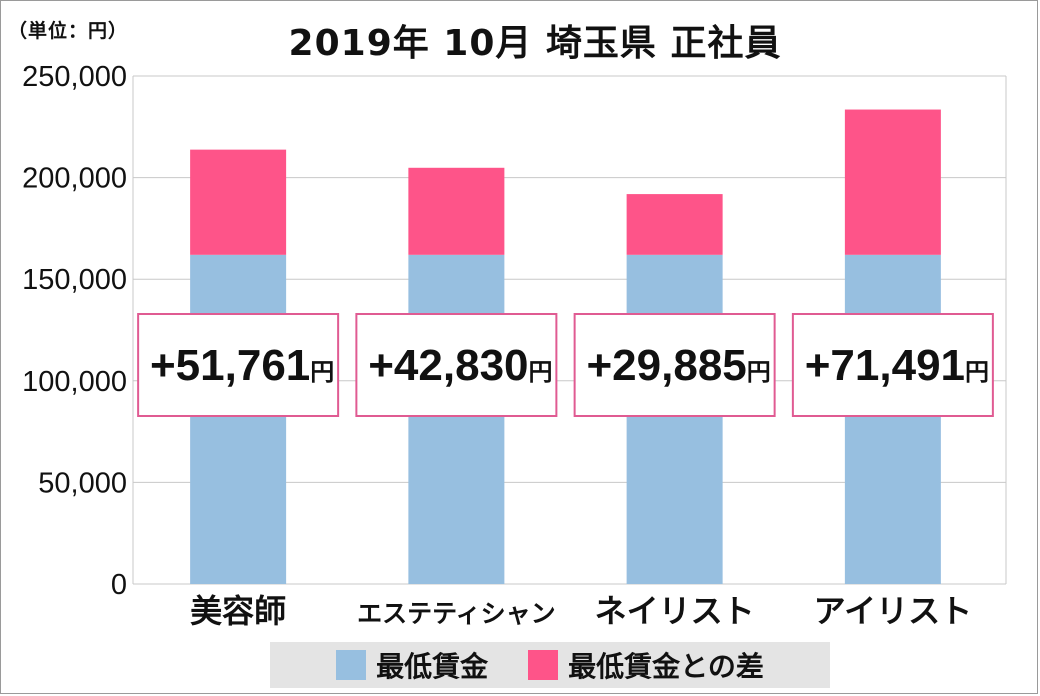  I want to click on legend-item-min-wage: 最低賃金, so click(412, 665).